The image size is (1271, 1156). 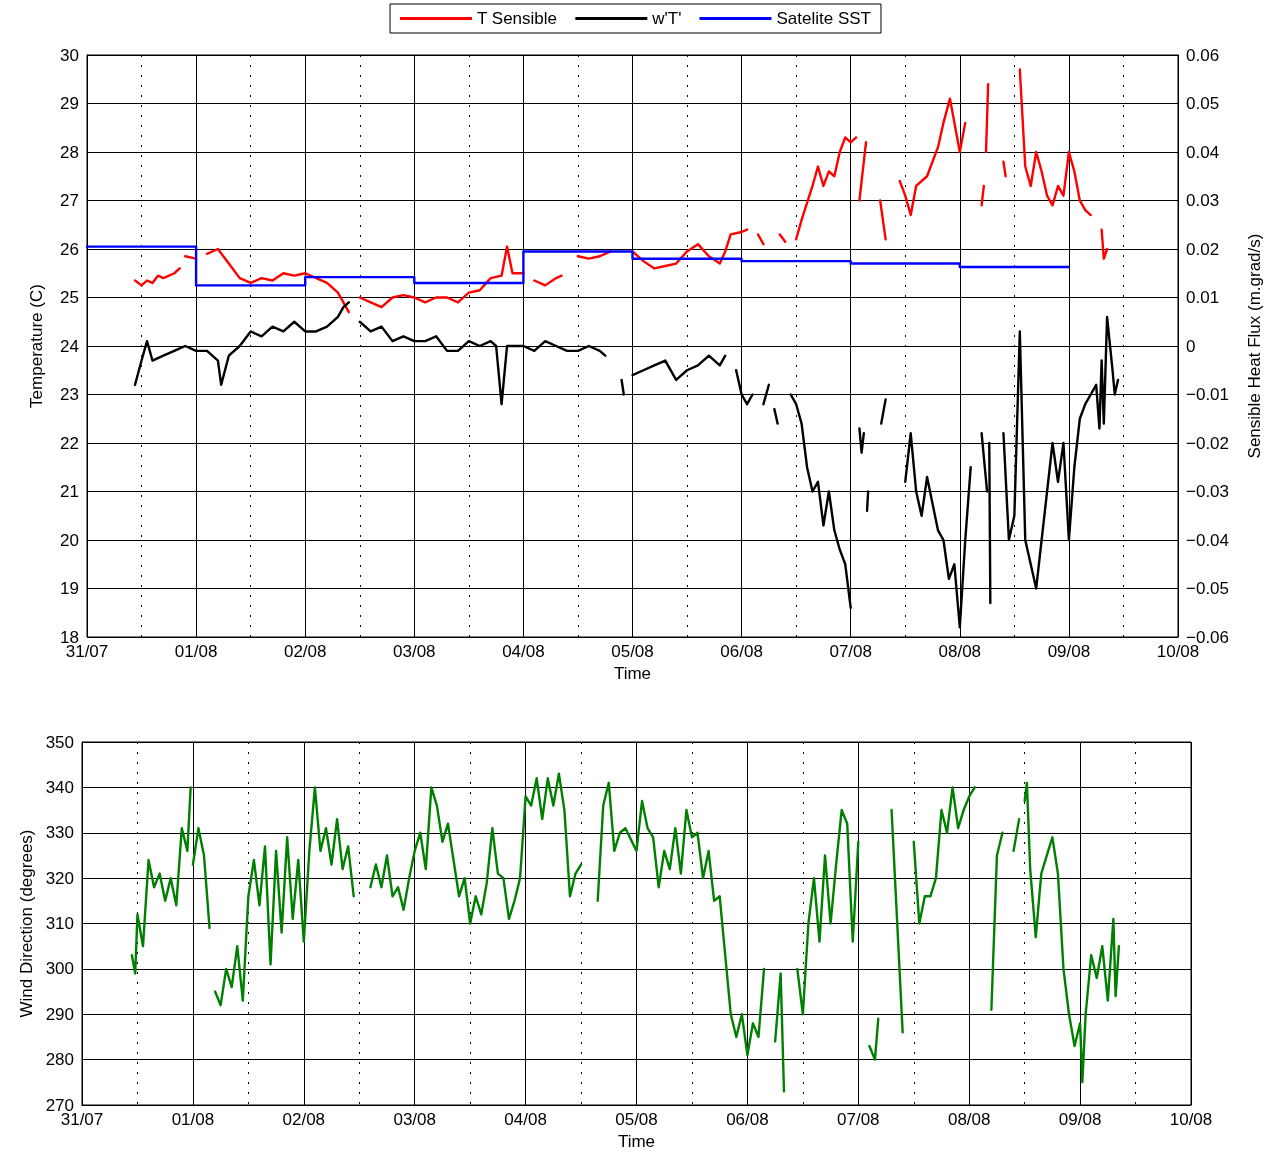 I want to click on y-tick-label: 280, so click(x=59, y=1060).